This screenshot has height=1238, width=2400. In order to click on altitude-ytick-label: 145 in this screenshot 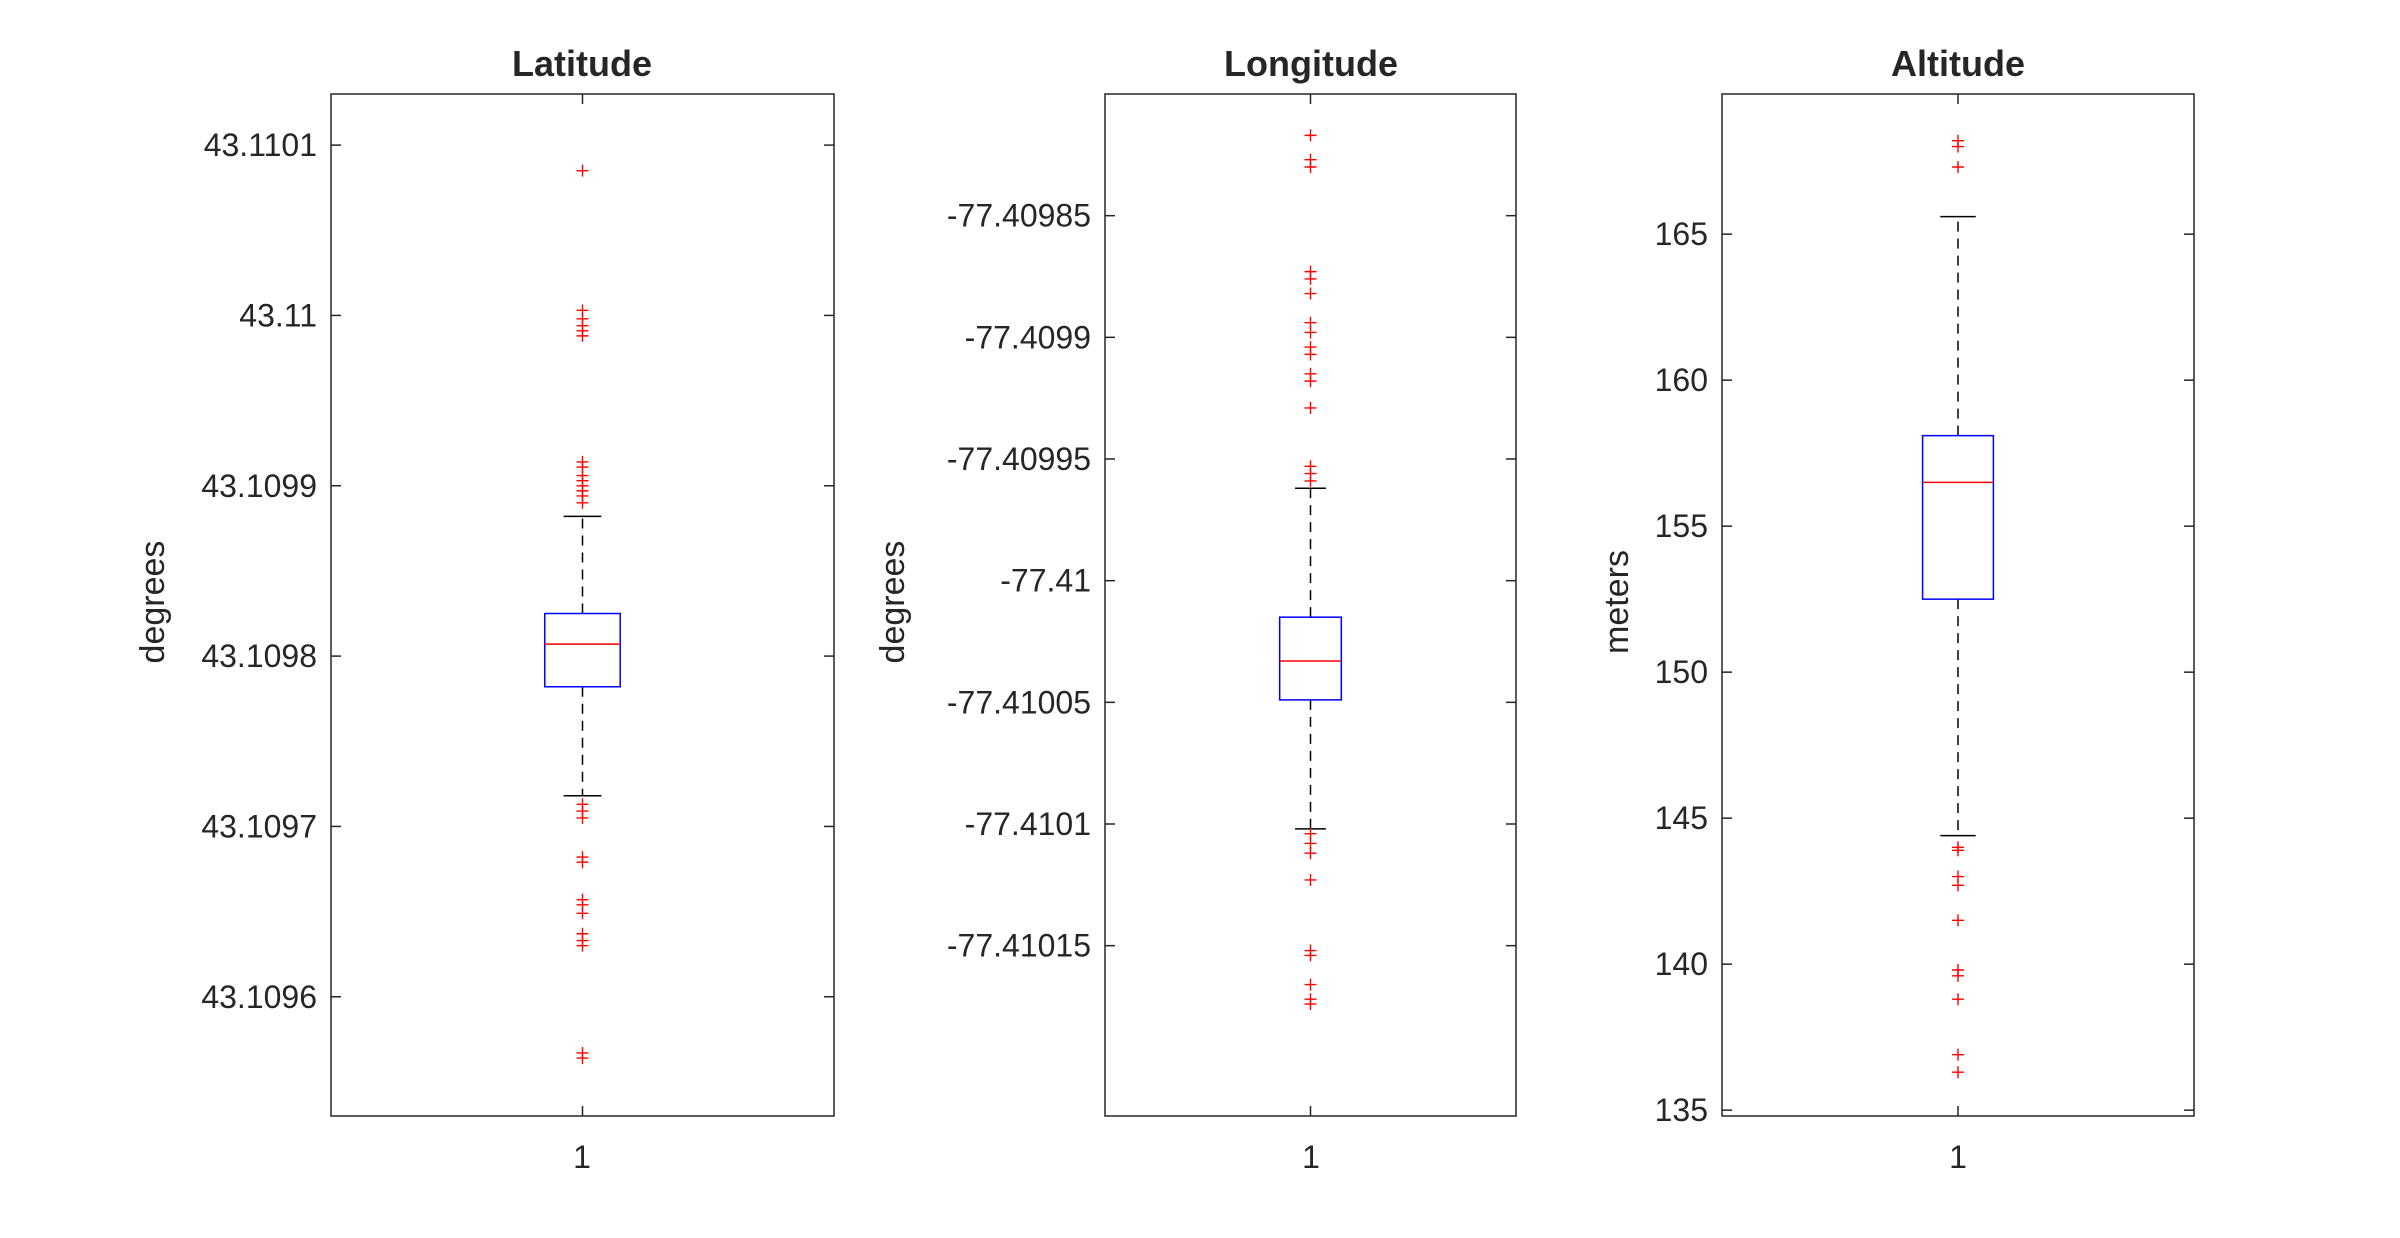, I will do `click(1681, 818)`.